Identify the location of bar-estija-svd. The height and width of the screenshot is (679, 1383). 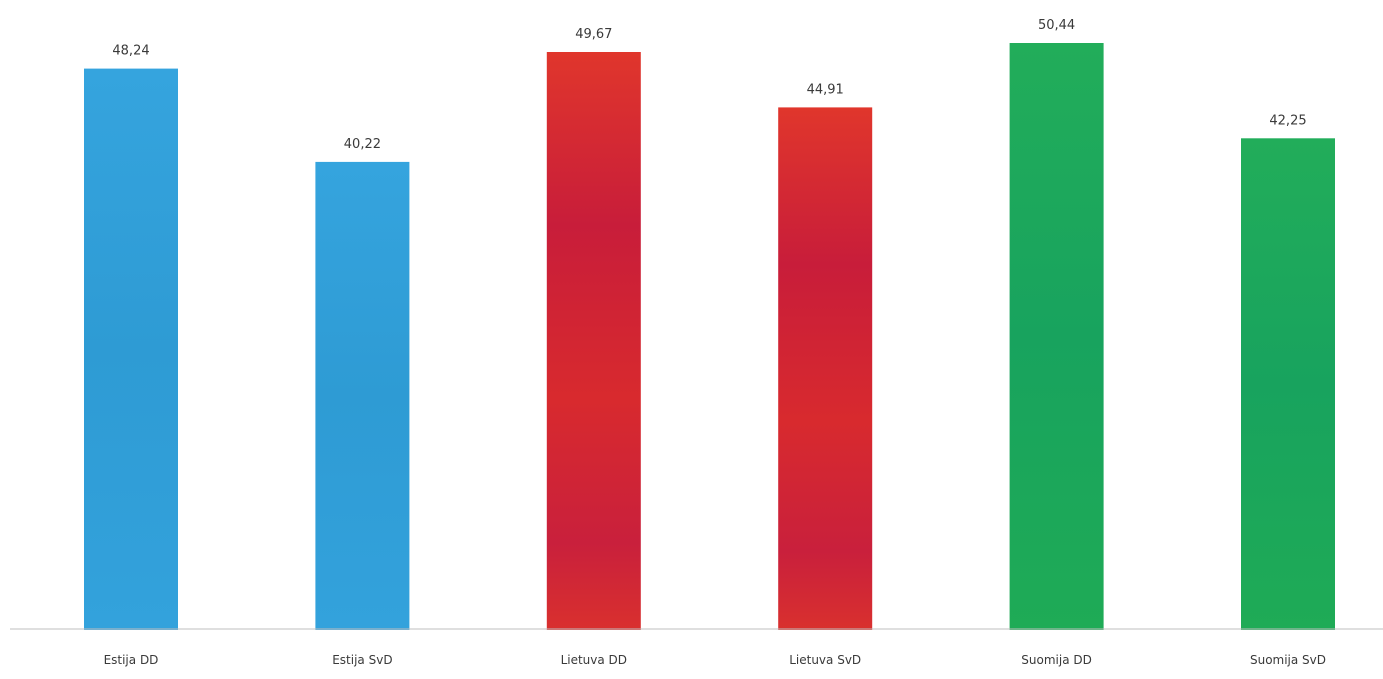
(362, 395).